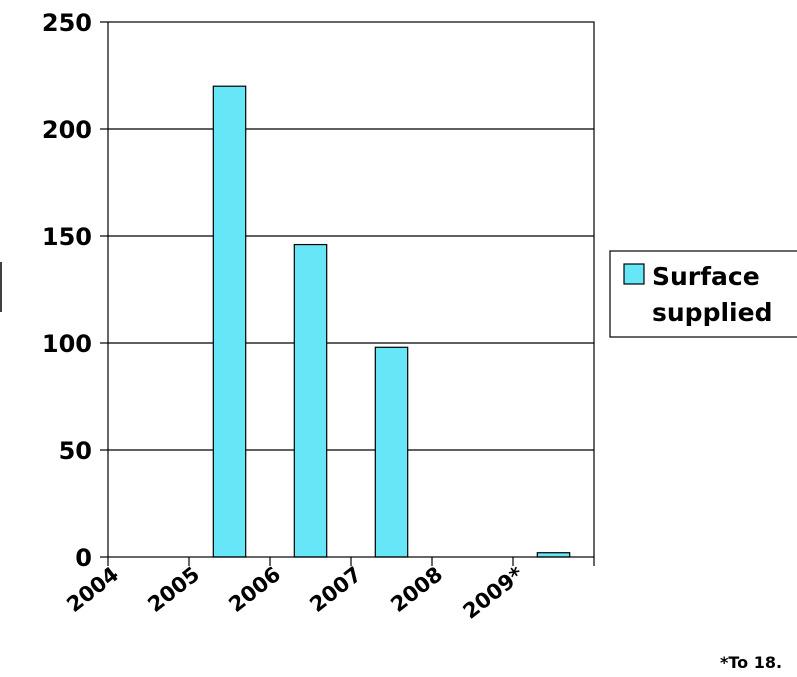 The height and width of the screenshot is (677, 797). Describe the element at coordinates (634, 274) in the screenshot. I see `legend-swatch-surface-supplied` at that location.